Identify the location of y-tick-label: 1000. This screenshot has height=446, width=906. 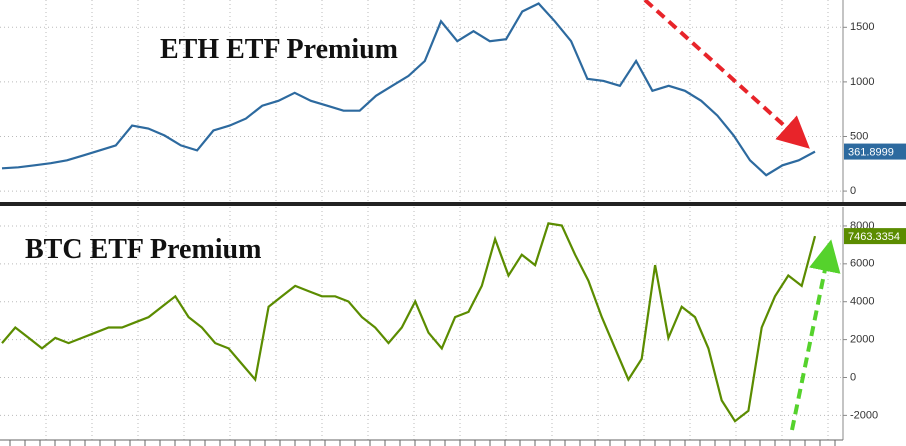
(862, 82).